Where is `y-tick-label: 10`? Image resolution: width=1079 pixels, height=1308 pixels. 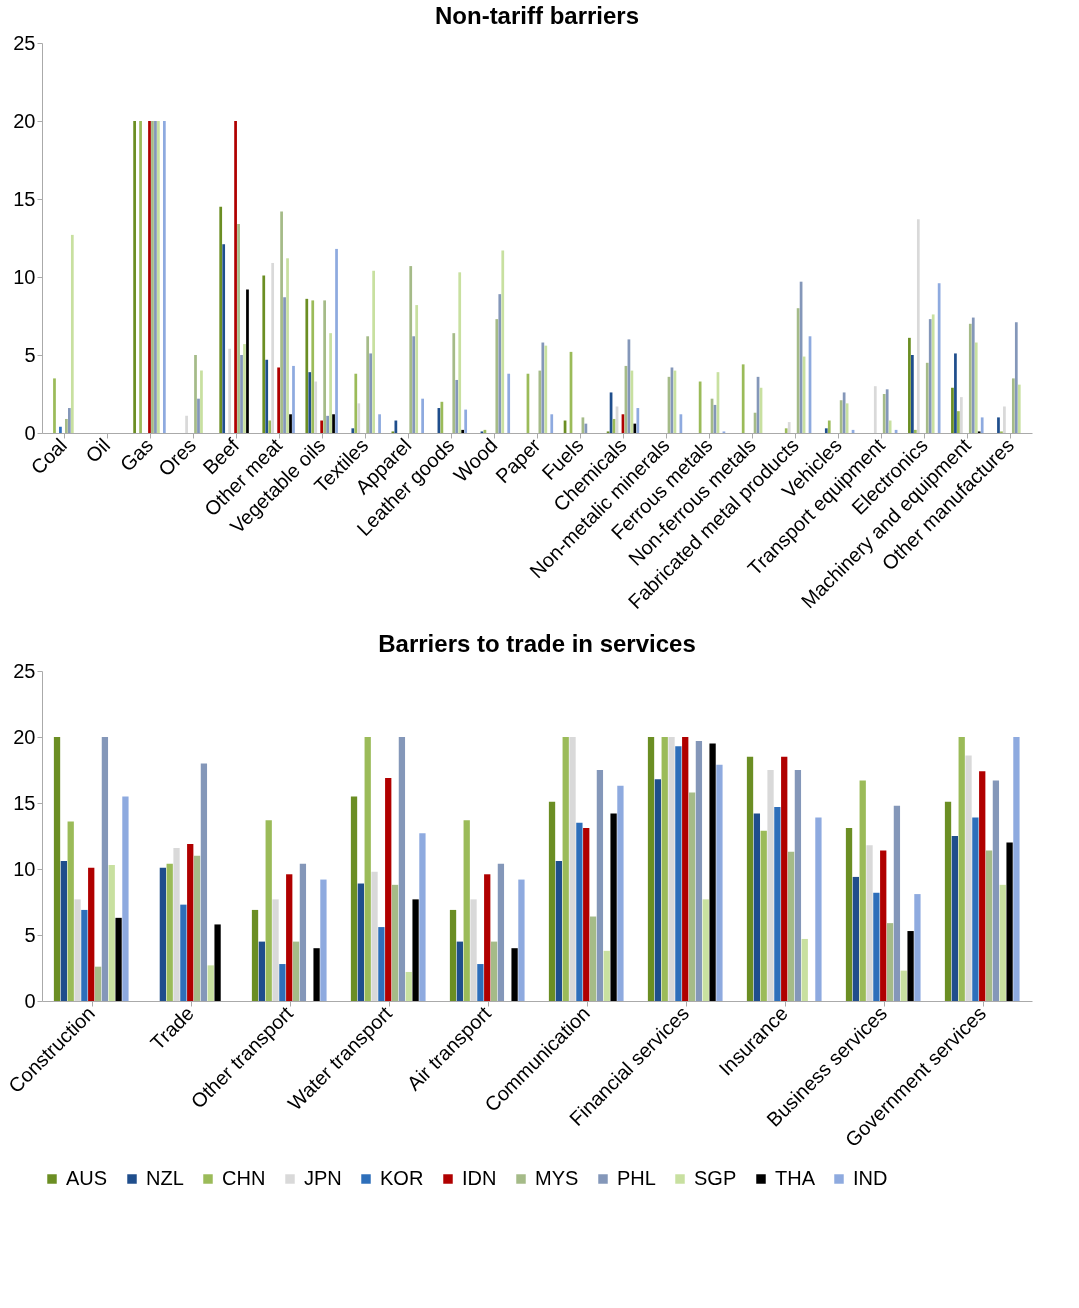
y-tick-label: 10 is located at coordinates (24, 868).